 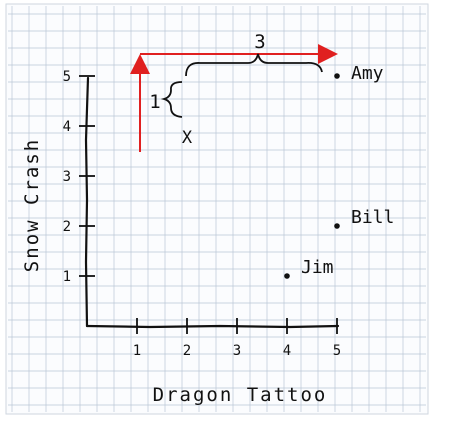 What do you see at coordinates (67, 177) in the screenshot?
I see `y-tick-label: 3` at bounding box center [67, 177].